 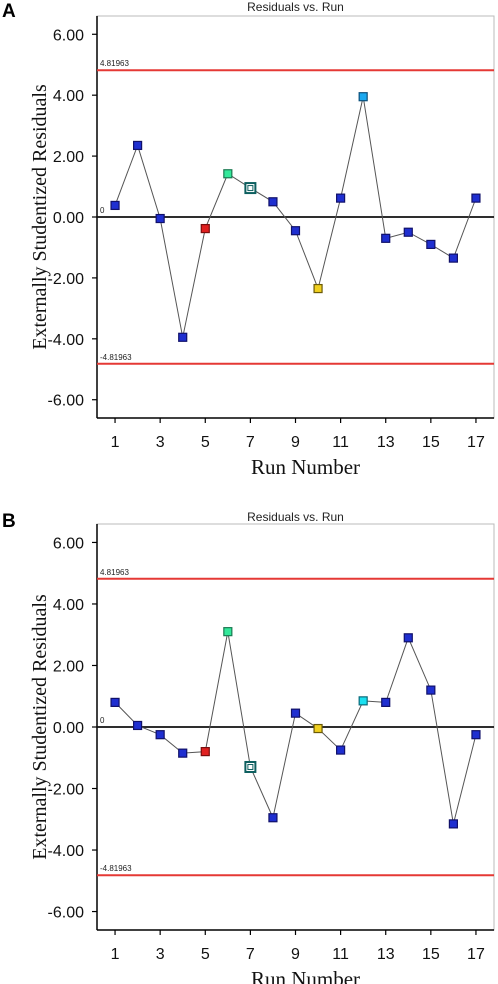 What do you see at coordinates (9, 11) in the screenshot?
I see `panel-label: A` at bounding box center [9, 11].